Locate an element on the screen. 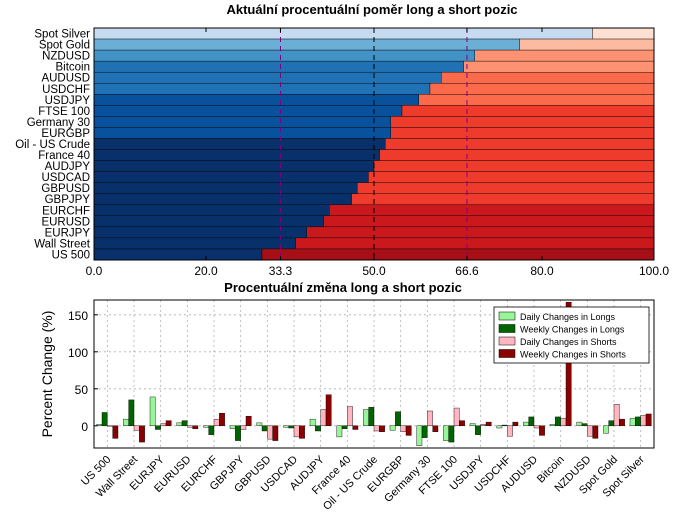  category-label: AUDUSD is located at coordinates (65, 79).